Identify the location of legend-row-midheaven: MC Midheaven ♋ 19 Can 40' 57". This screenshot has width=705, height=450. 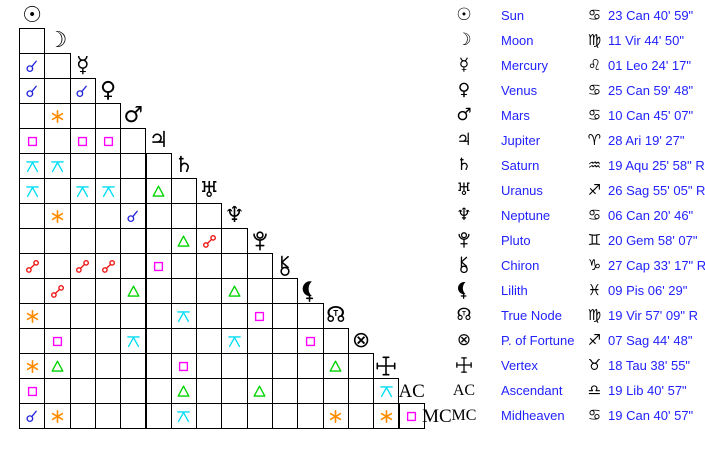
(352, 415).